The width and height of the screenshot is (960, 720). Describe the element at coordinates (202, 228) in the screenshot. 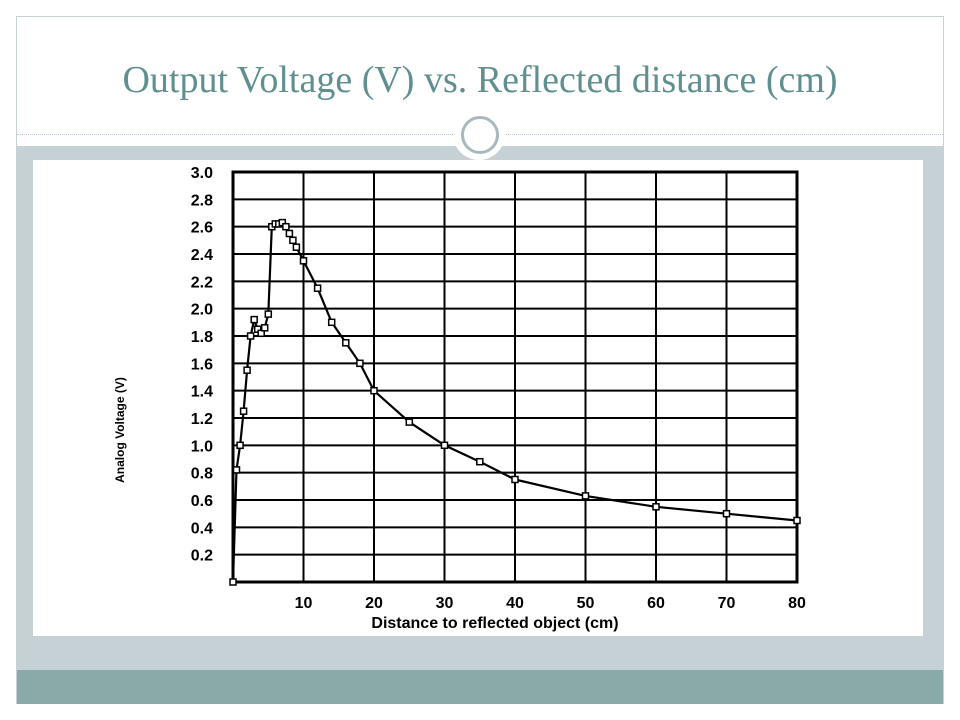

I see `y-tick-label: 2.6` at that location.